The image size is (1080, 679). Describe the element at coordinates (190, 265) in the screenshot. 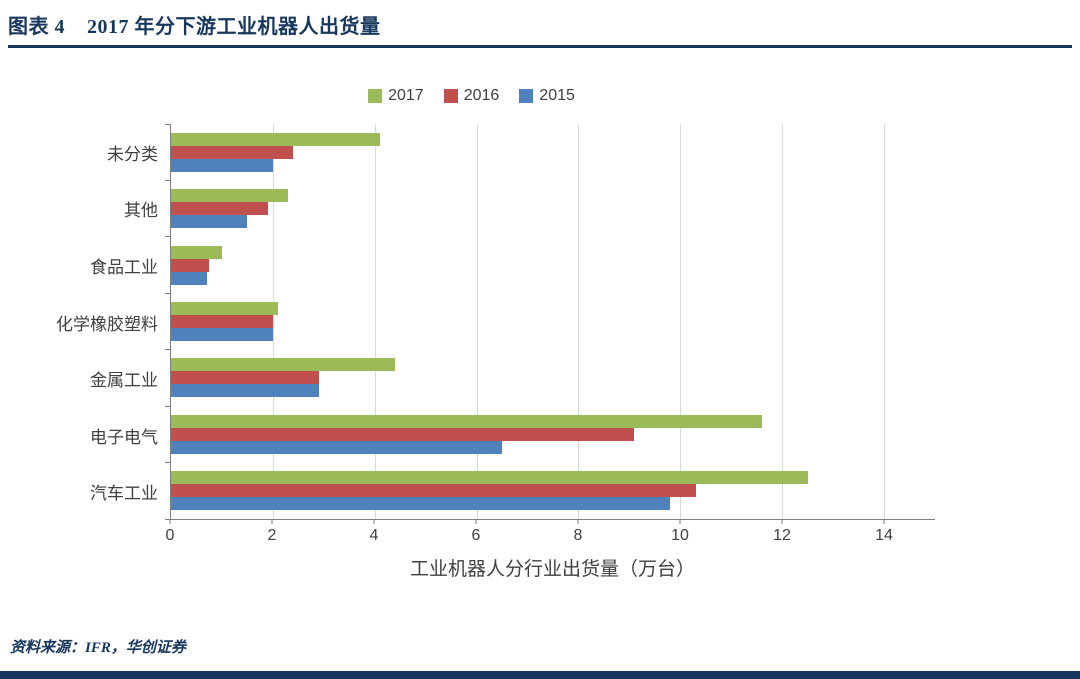

I see `bar-2016-cat2` at that location.